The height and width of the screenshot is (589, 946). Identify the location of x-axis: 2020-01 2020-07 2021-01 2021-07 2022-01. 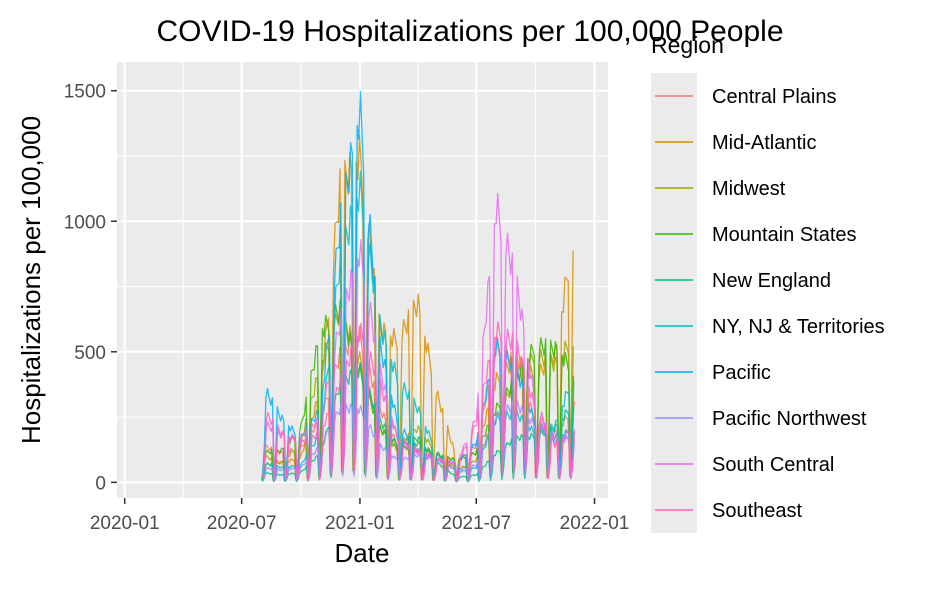
(360, 516).